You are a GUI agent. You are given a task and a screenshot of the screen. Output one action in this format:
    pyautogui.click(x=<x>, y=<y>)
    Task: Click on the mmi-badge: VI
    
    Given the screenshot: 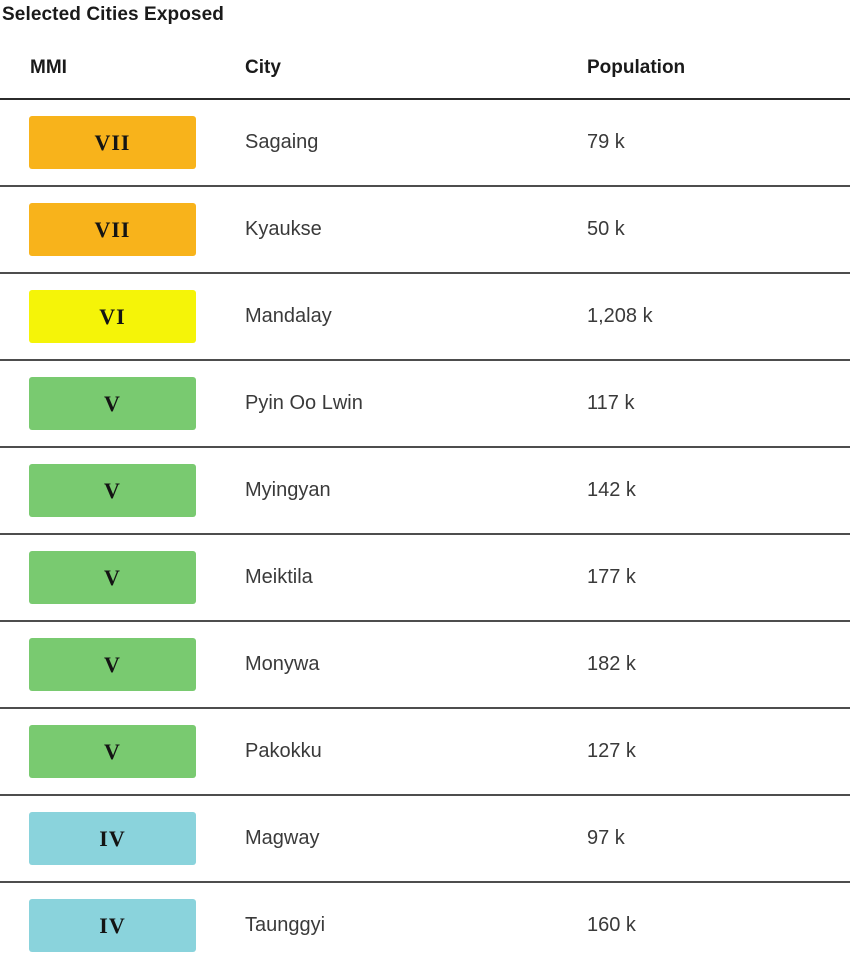 What is the action you would take?
    pyautogui.click(x=112, y=316)
    